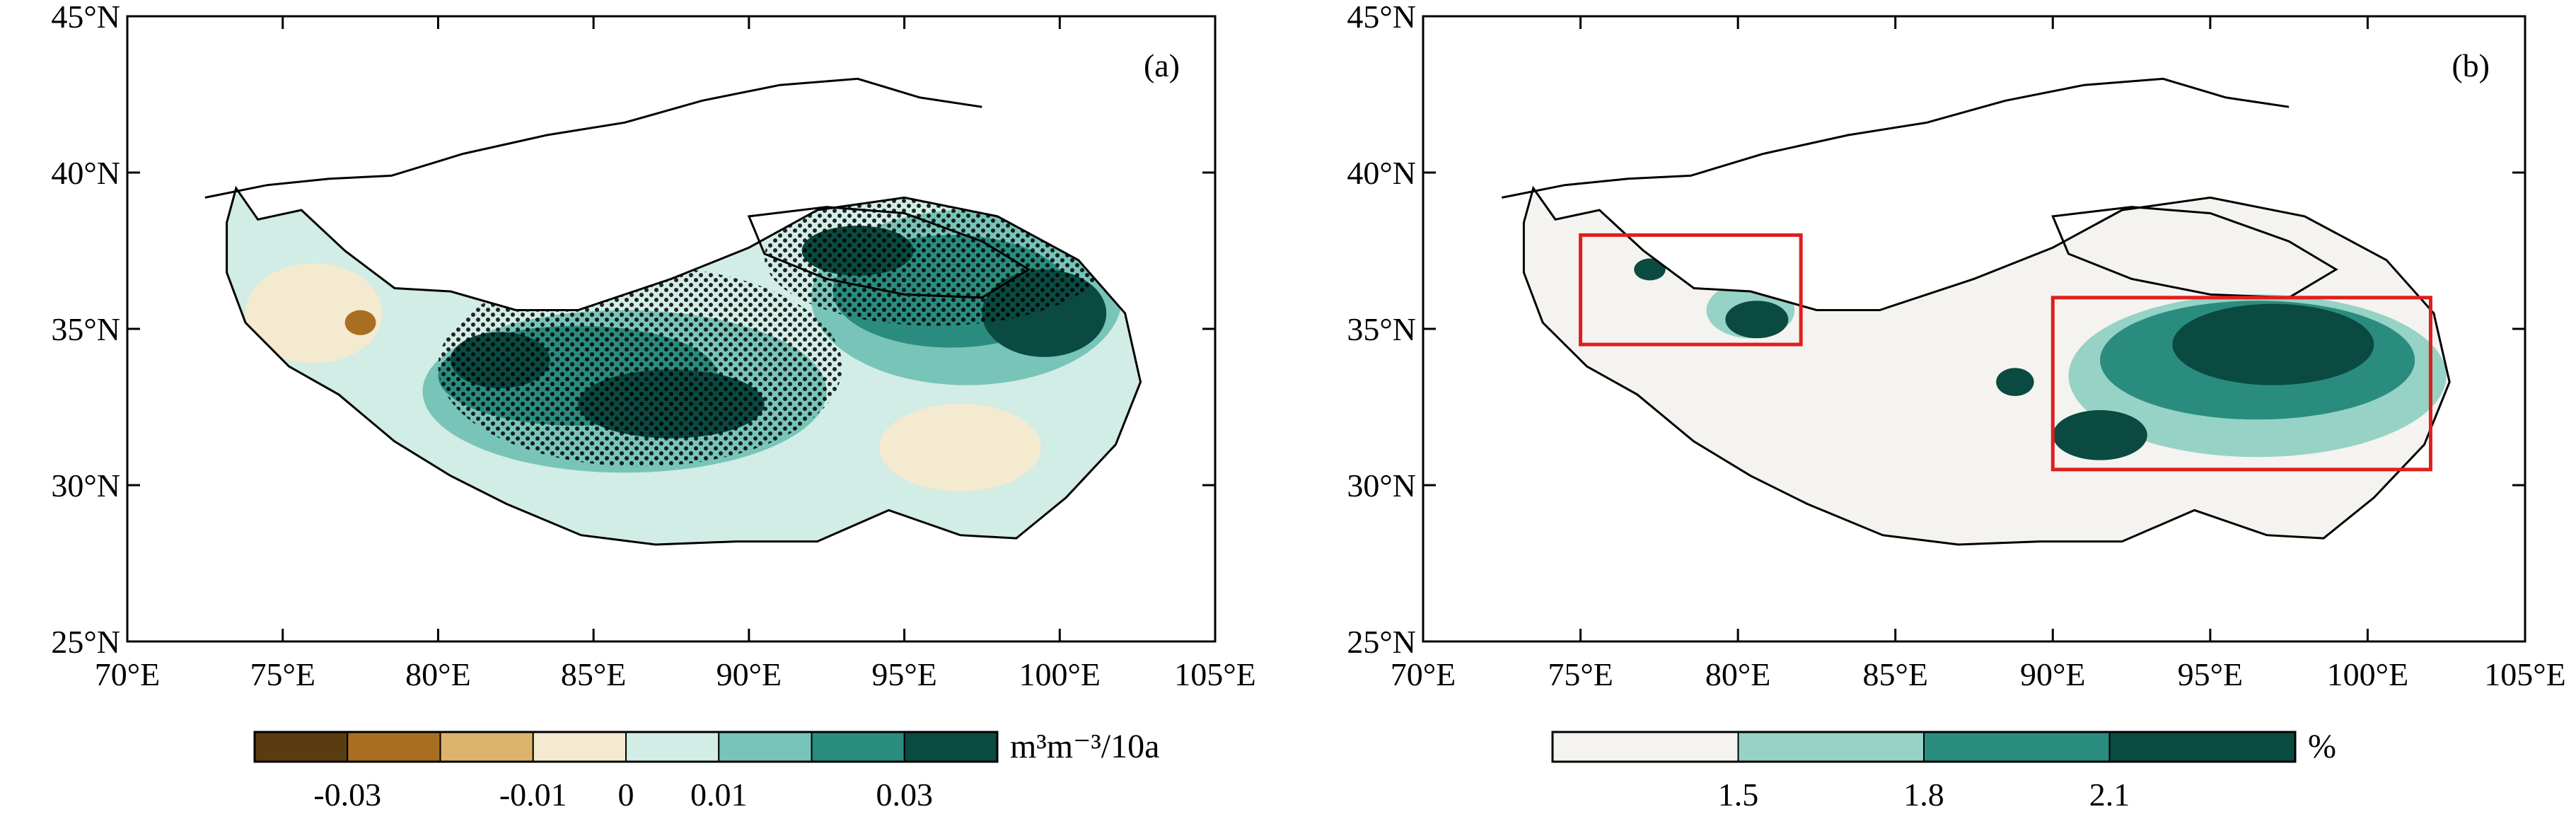  What do you see at coordinates (1943, 770) in the screenshot?
I see `colorbar: % 1.5 1.8 2.1` at bounding box center [1943, 770].